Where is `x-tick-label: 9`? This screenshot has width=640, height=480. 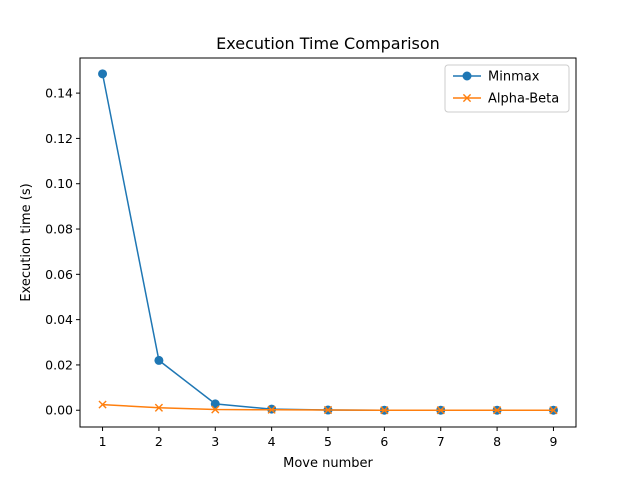 x-tick-label: 9 is located at coordinates (553, 441).